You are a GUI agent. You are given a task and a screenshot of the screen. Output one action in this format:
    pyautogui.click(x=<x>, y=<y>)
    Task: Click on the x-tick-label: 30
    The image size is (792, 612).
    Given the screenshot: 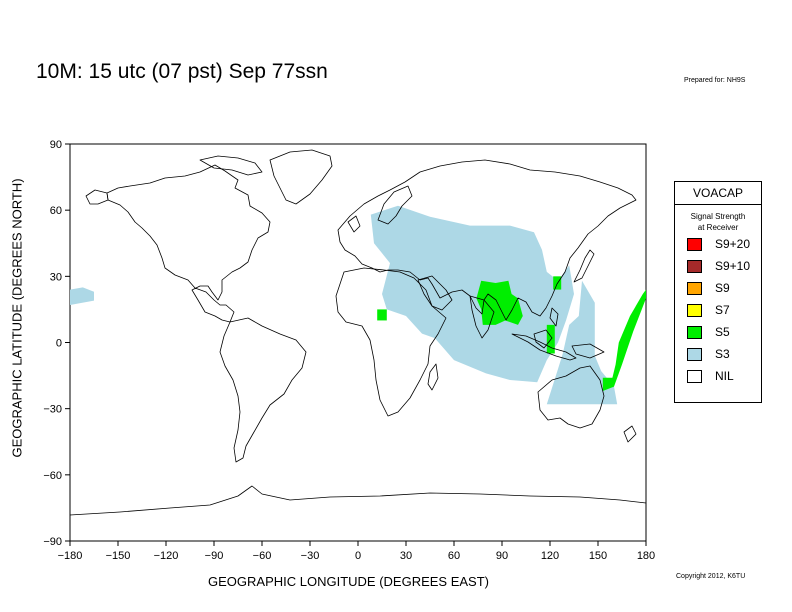 What is the action you would take?
    pyautogui.click(x=406, y=556)
    